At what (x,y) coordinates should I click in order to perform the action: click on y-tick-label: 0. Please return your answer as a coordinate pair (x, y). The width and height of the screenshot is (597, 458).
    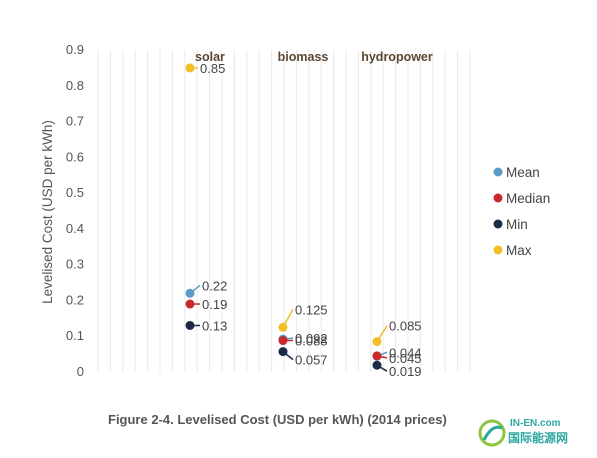
    Looking at the image, I should click on (80, 371).